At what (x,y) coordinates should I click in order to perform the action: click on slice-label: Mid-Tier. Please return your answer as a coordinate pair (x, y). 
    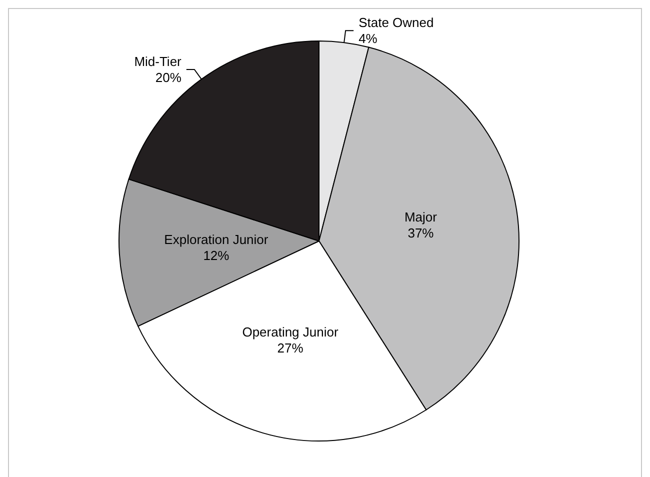
    Looking at the image, I should click on (158, 61).